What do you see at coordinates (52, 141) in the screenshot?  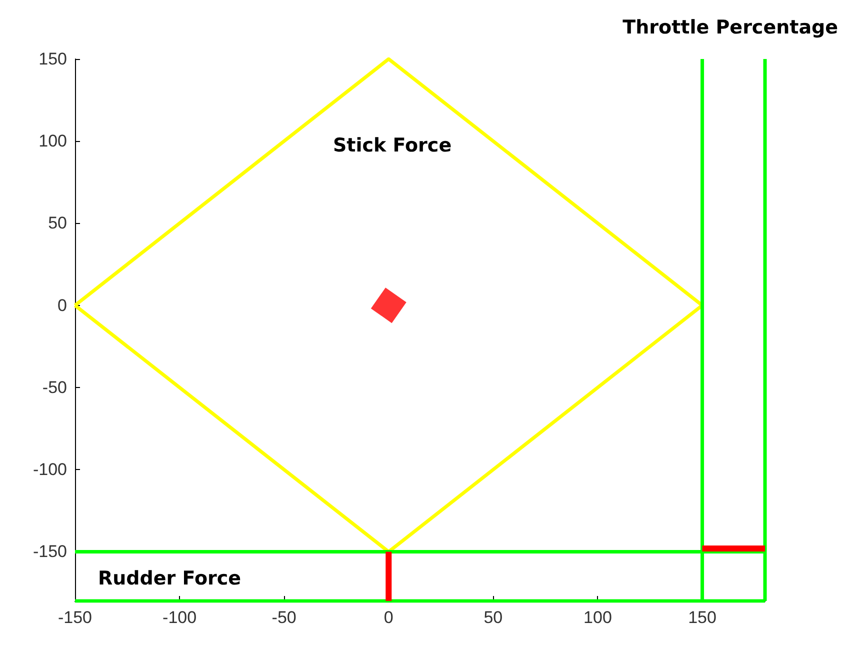 I see `y-tick-label: 100` at bounding box center [52, 141].